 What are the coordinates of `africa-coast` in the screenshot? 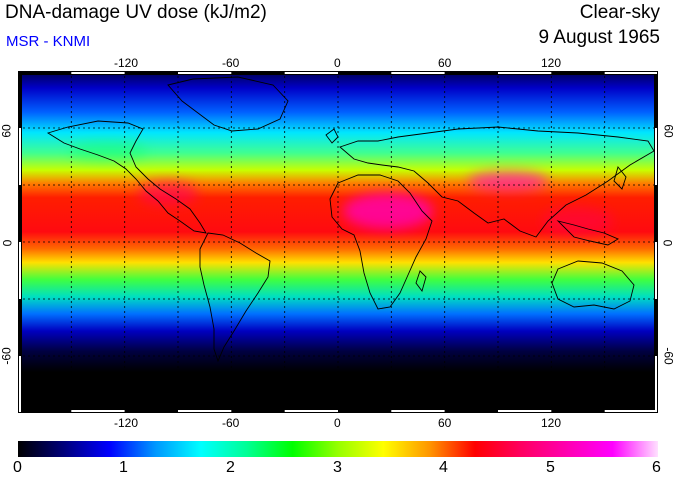 It's located at (381, 242).